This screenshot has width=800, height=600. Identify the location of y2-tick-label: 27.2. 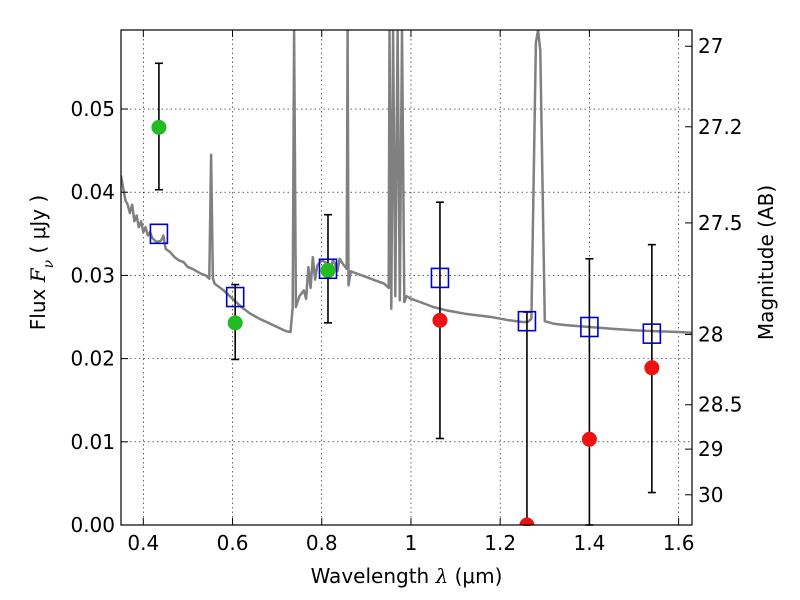
(720, 127).